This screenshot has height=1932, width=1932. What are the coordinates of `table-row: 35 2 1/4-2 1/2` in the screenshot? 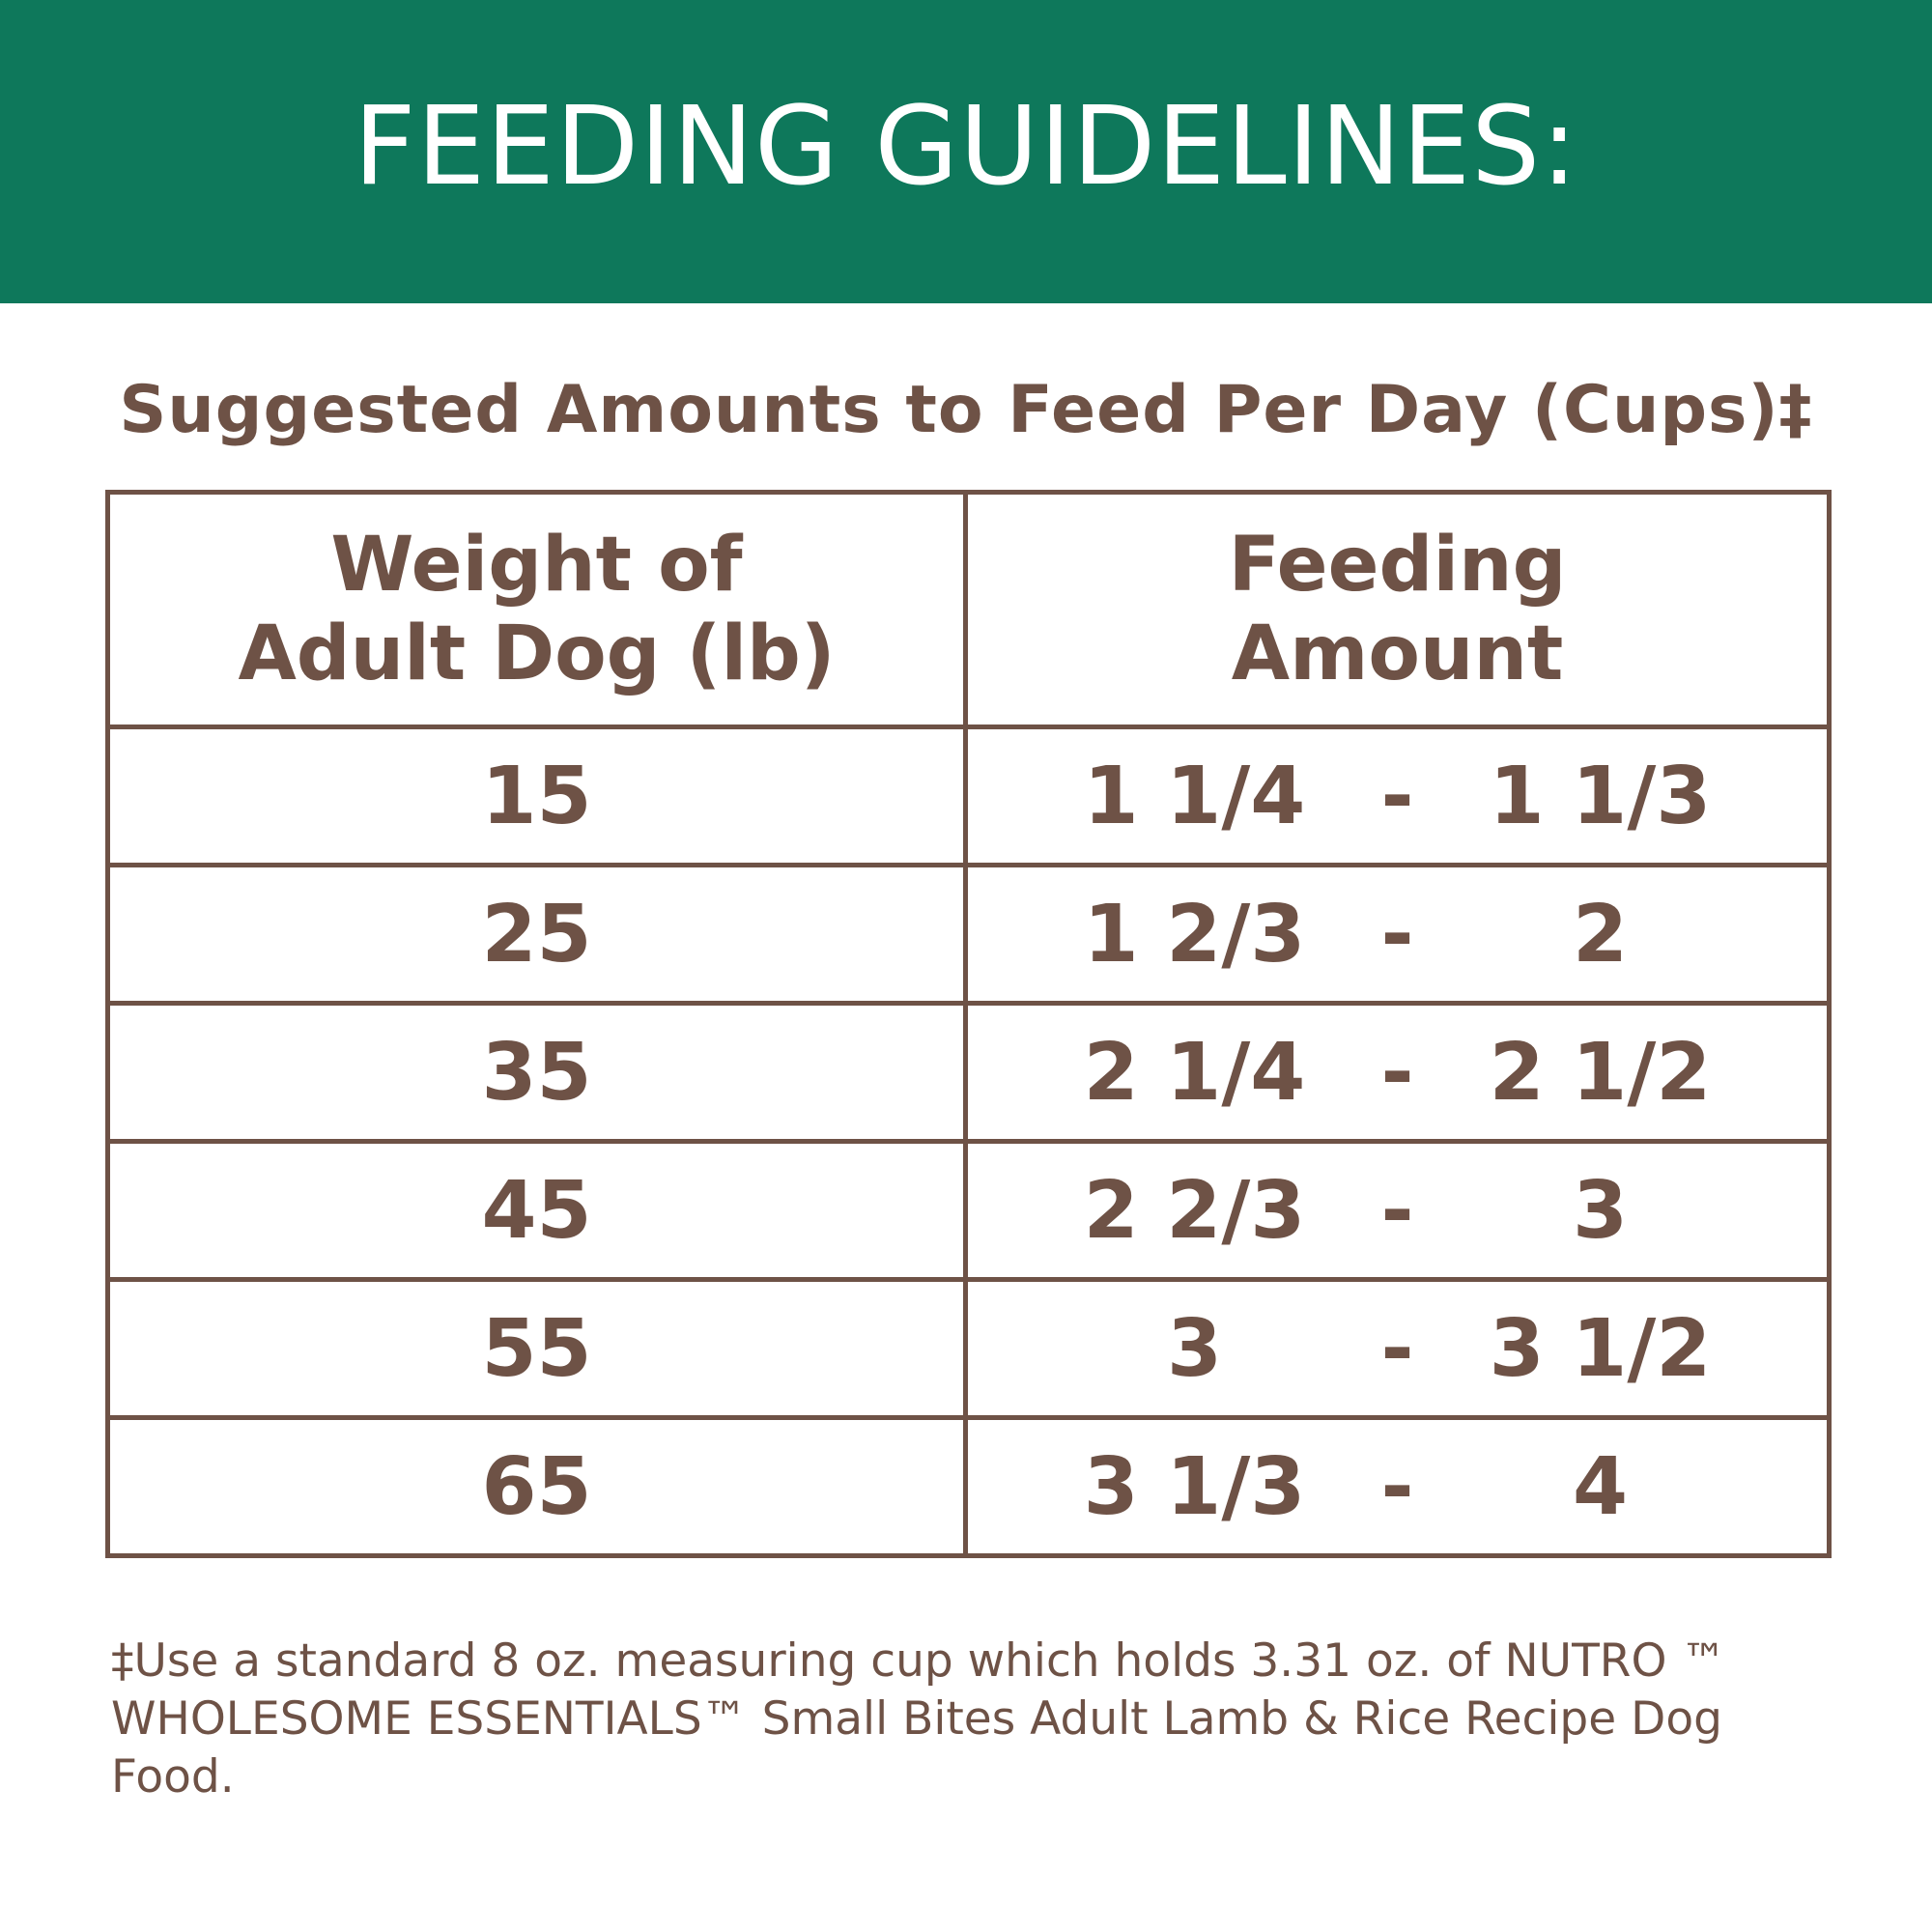 It's located at (968, 1072).